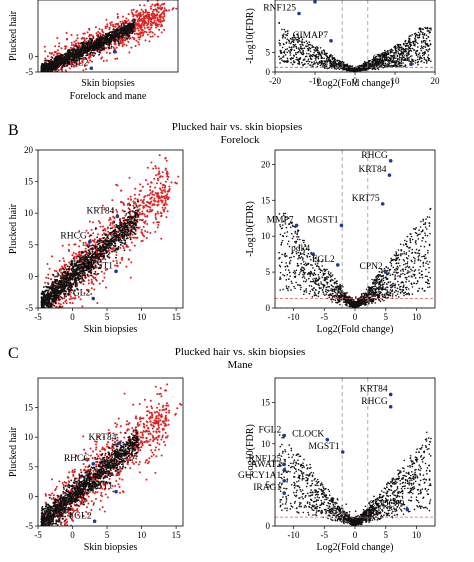  Describe the element at coordinates (108, 83) in the screenshot. I see `x-axis-label: Skin biopsies` at that location.